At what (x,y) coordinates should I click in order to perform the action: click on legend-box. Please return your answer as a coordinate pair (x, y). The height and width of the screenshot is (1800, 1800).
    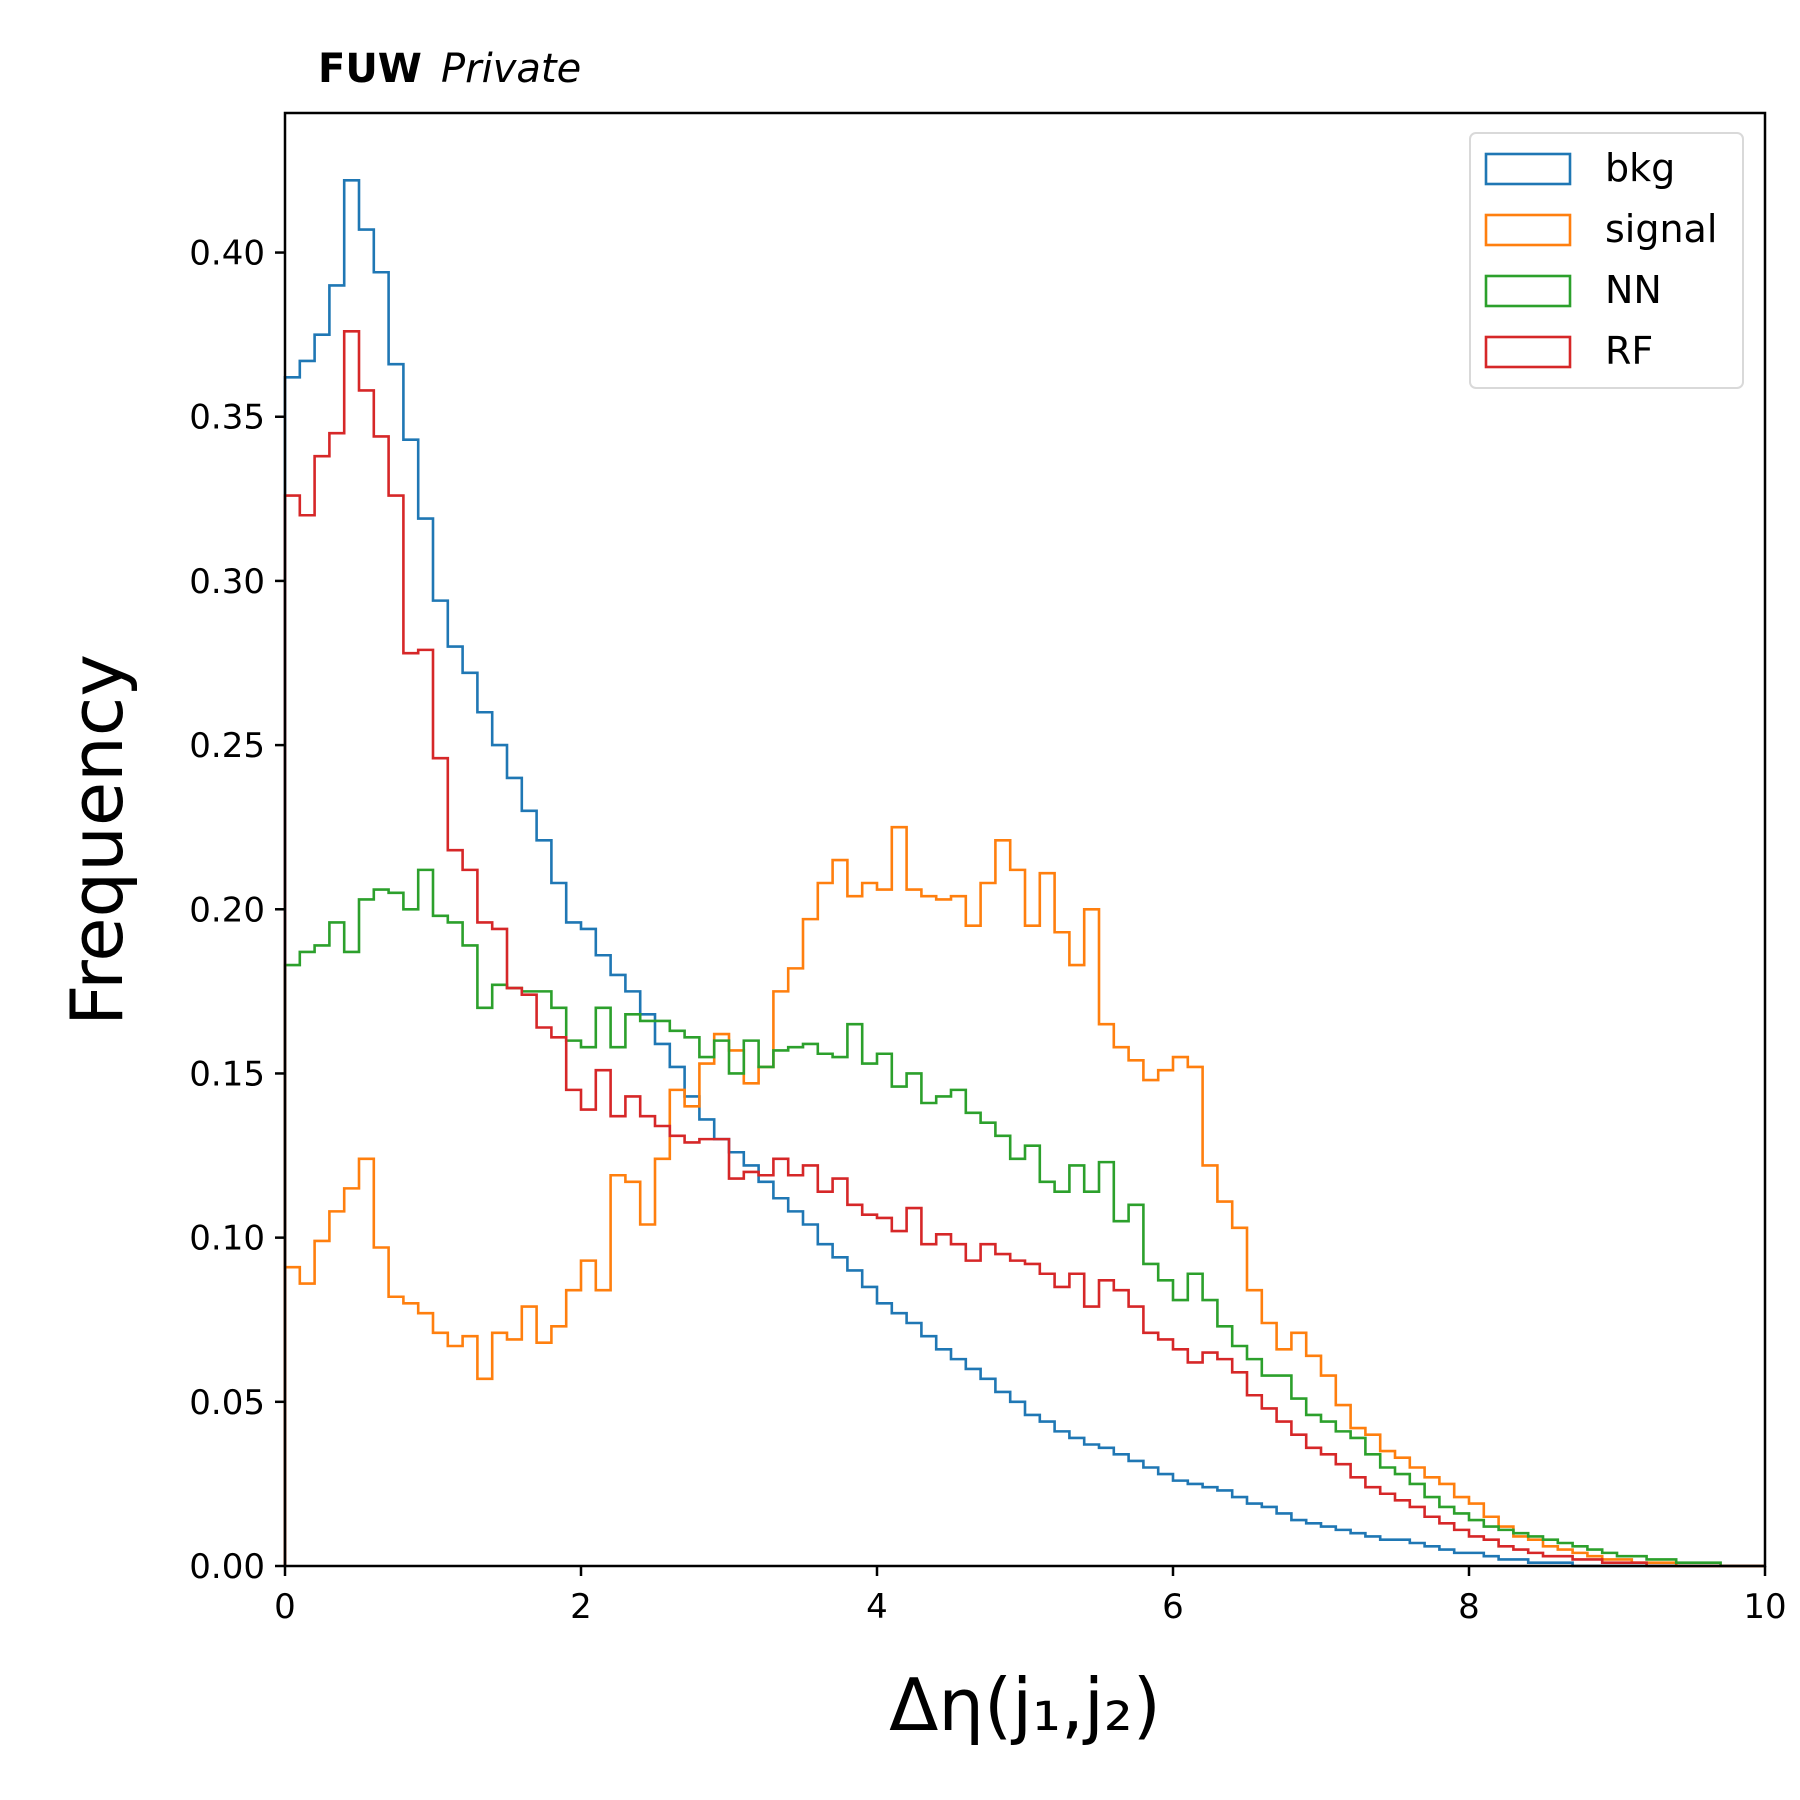
    Looking at the image, I should click on (1606, 260).